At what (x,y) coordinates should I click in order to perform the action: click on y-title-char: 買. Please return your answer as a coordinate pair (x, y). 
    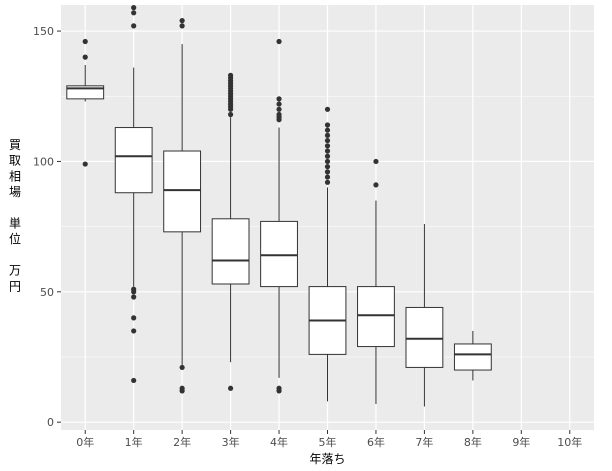
    Looking at the image, I should click on (15, 145).